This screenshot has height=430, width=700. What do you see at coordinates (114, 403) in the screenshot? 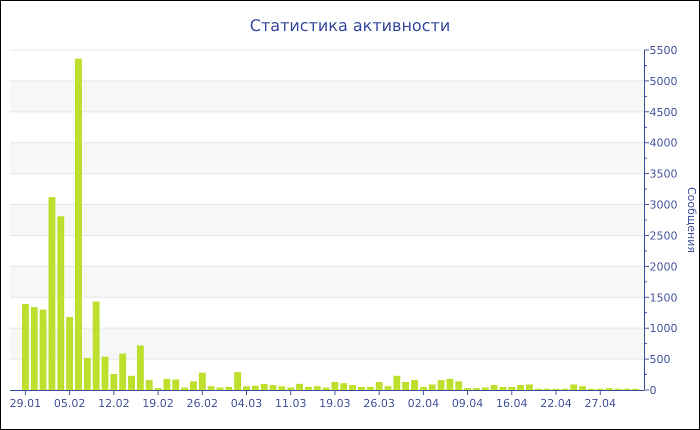
I see `x-tick-label: 12.02` at bounding box center [114, 403].